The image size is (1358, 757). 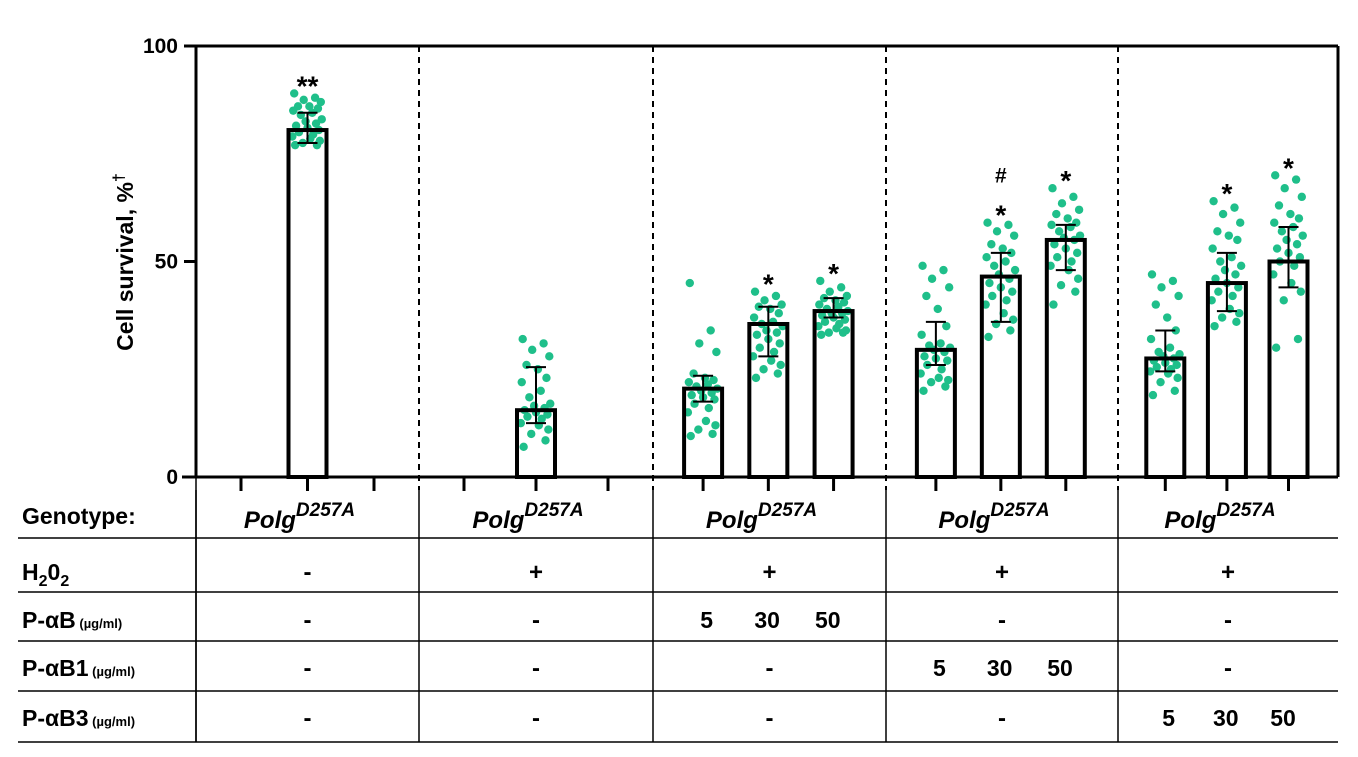 What do you see at coordinates (160, 46) in the screenshot?
I see `y-tick-label: 100` at bounding box center [160, 46].